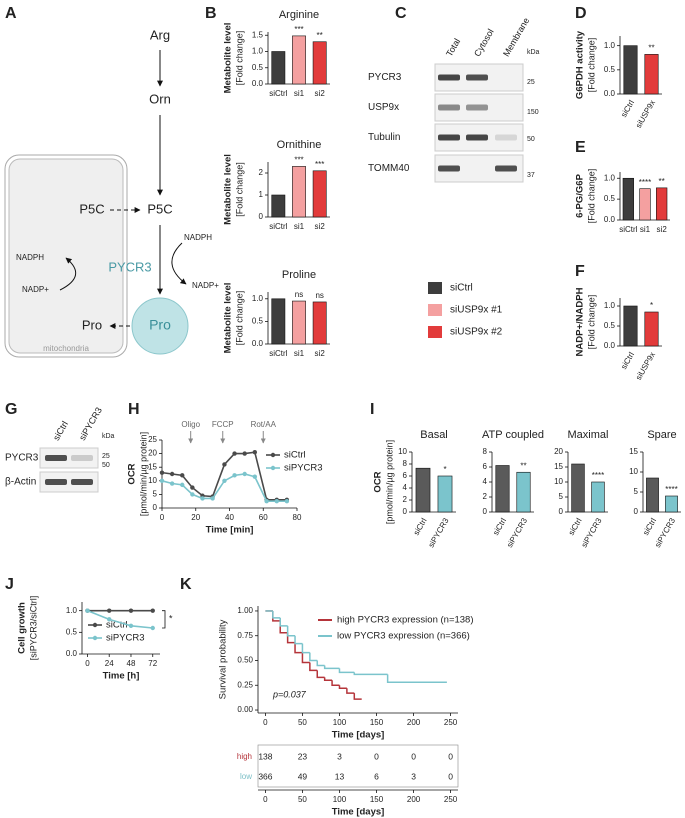 The height and width of the screenshot is (818, 685). Describe the element at coordinates (131, 663) in the screenshot. I see `x-tick-label: 48` at that location.